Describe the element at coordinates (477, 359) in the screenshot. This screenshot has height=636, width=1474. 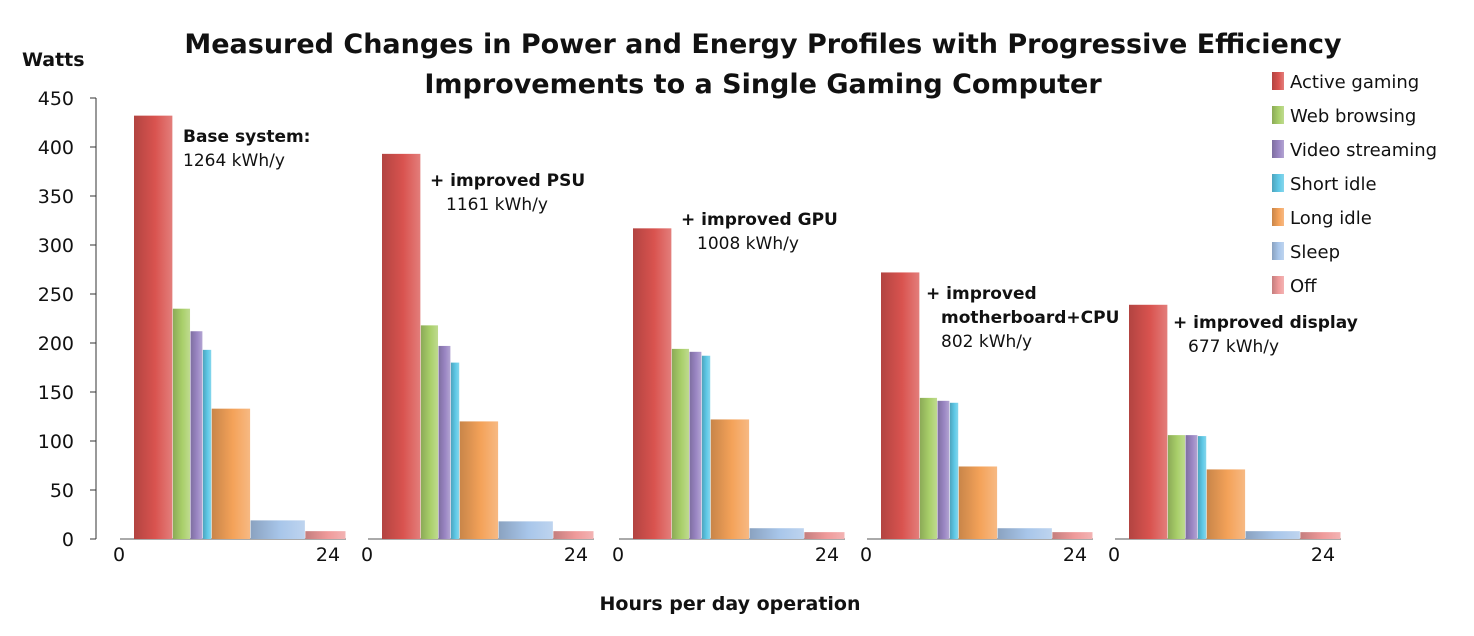
I see `panel-2: 0 24` at that location.